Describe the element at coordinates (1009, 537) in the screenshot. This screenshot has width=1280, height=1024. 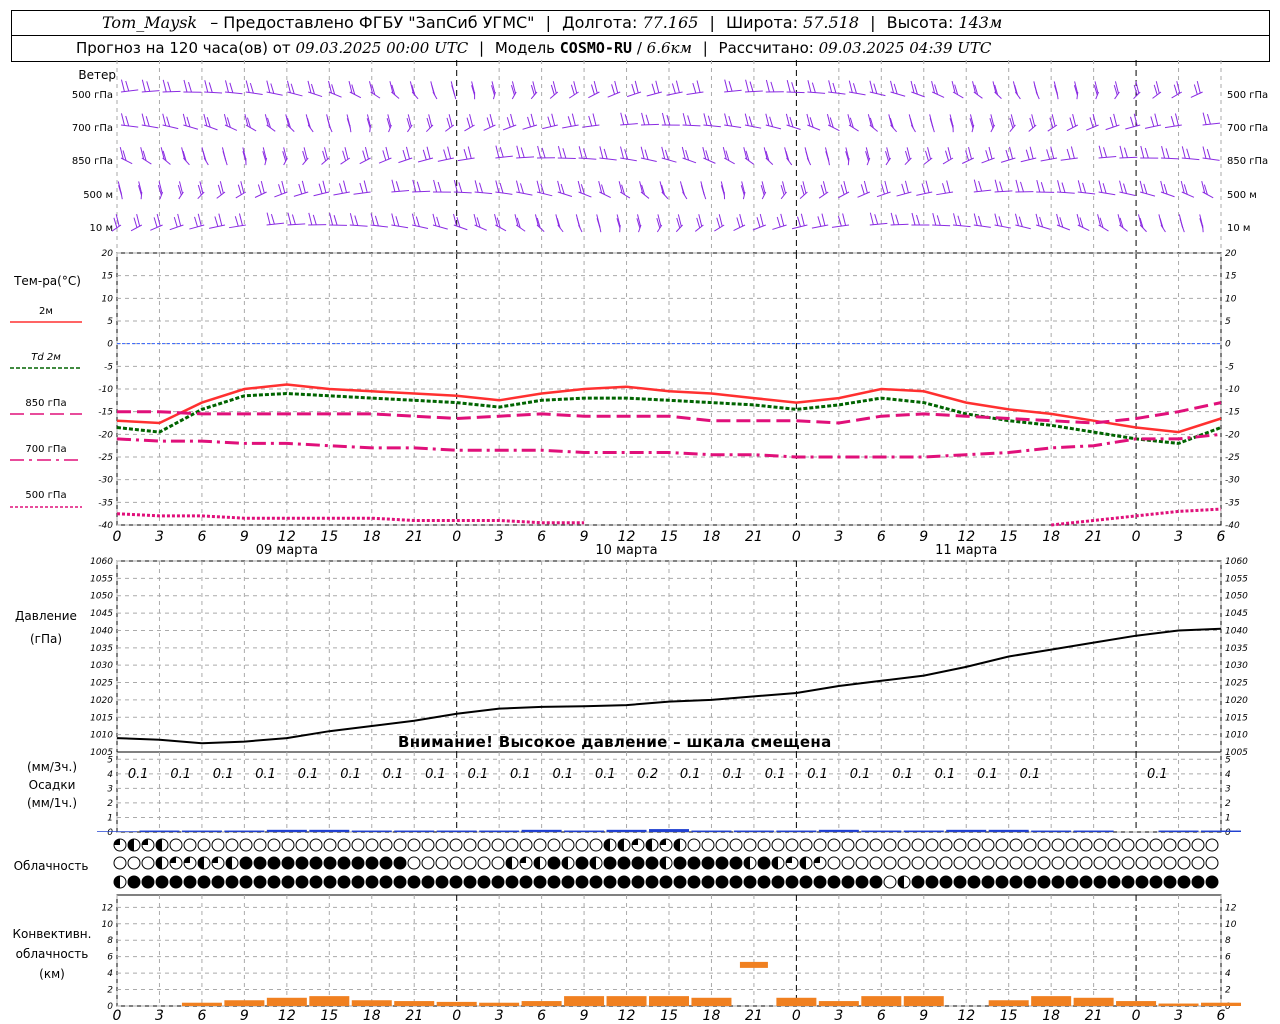
I see `temp-xtick: 15` at that location.